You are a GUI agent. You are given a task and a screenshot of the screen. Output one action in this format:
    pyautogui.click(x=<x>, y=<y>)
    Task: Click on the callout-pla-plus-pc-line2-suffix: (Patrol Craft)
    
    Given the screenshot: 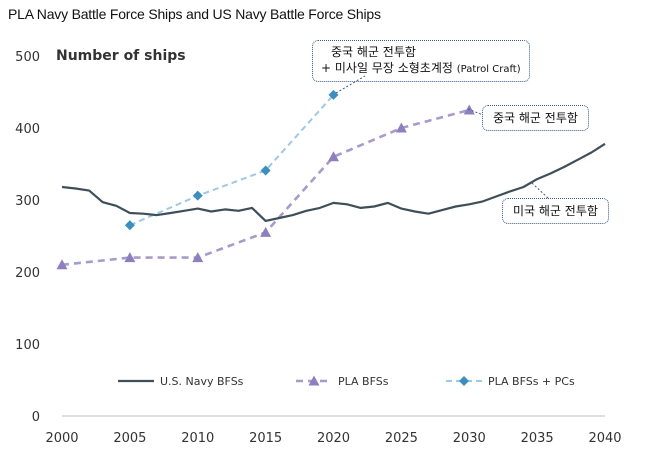 What is the action you would take?
    pyautogui.click(x=488, y=69)
    